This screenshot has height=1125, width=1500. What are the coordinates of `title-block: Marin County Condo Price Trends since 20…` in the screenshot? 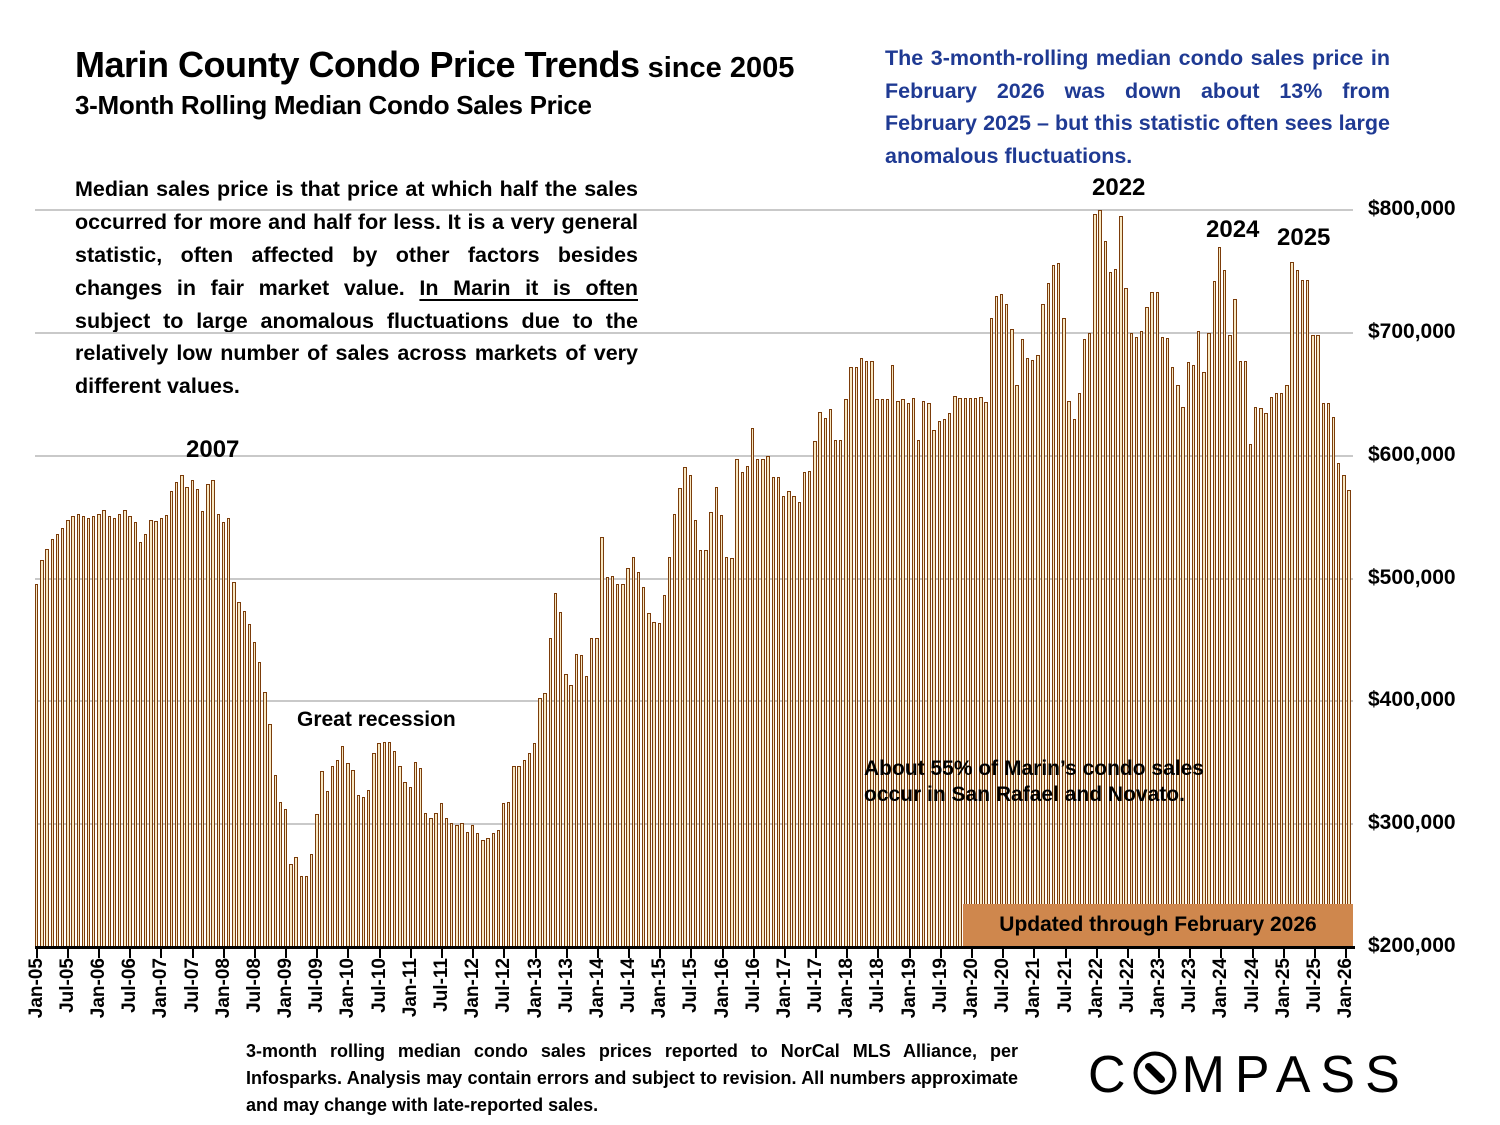 It's located at (465, 82).